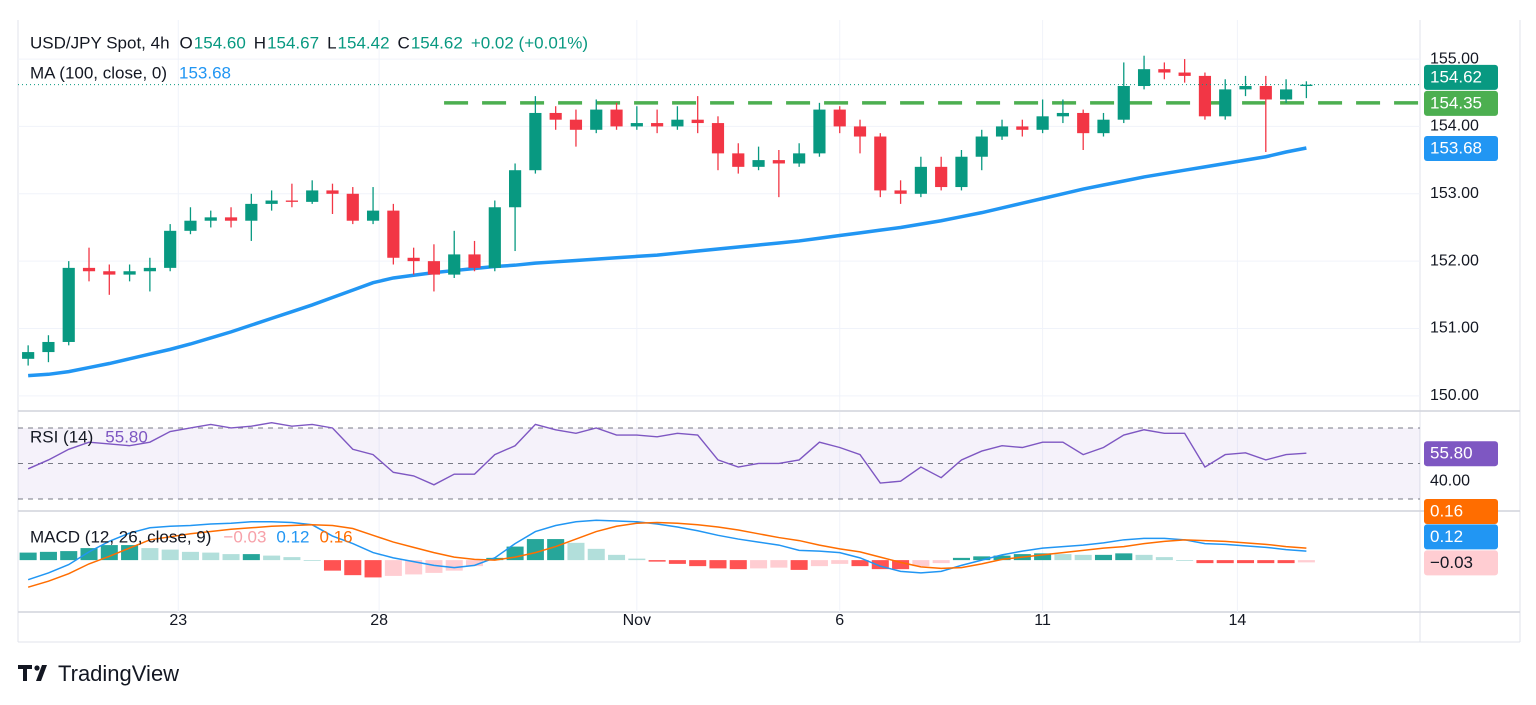 This screenshot has width=1536, height=705. What do you see at coordinates (1454, 260) in the screenshot?
I see `y-tick-label: 152.00` at bounding box center [1454, 260].